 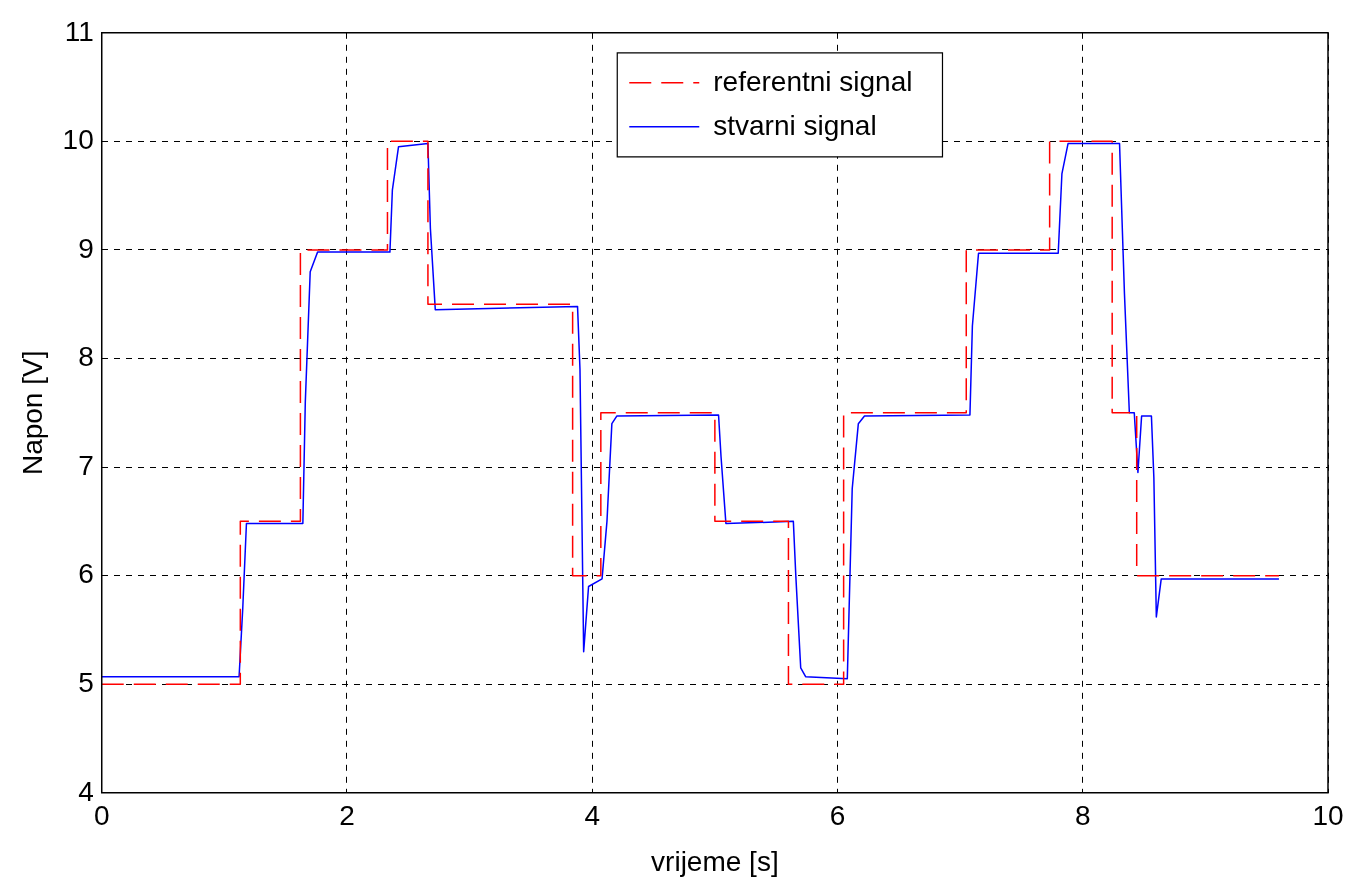 What do you see at coordinates (78, 140) in the screenshot?
I see `y-tick-label: 10` at bounding box center [78, 140].